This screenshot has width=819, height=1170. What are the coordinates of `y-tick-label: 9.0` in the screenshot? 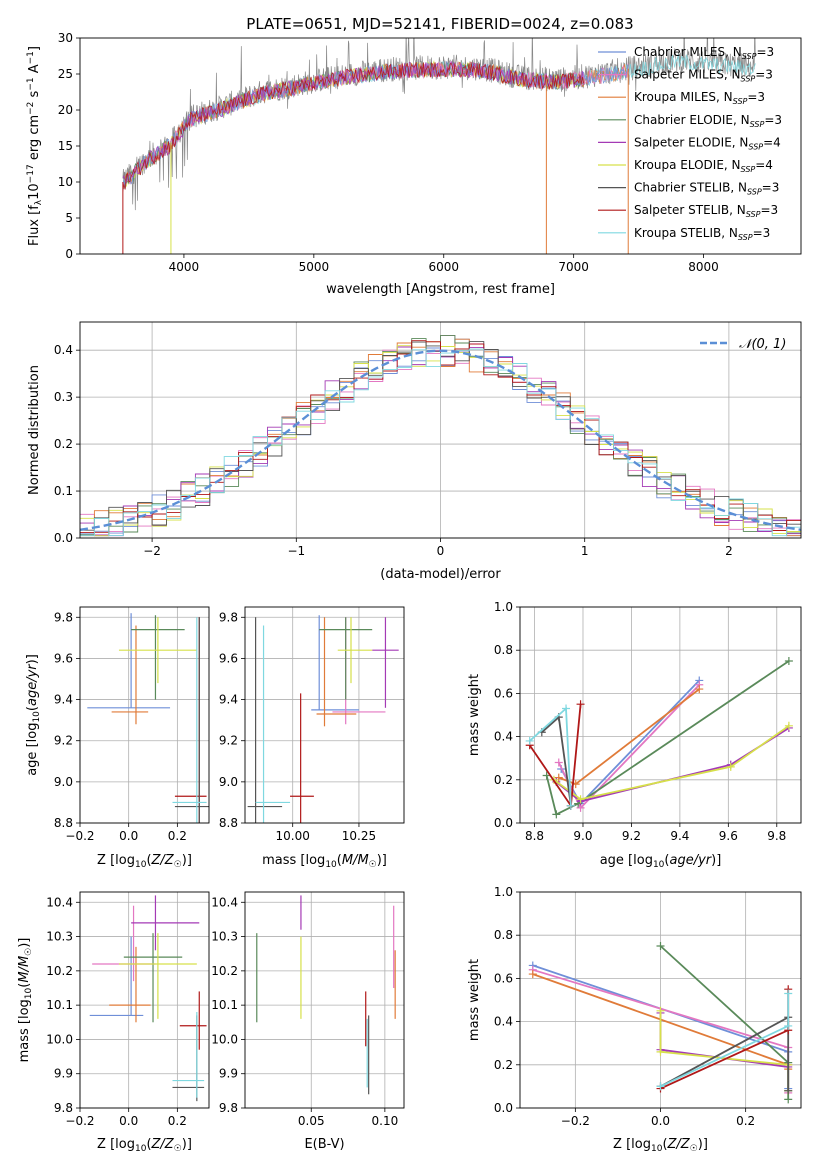 It's located at (228, 782).